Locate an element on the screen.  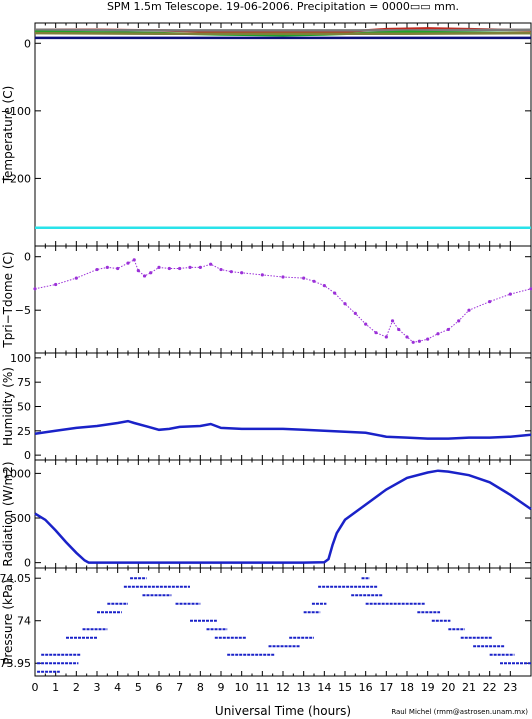
x-tick-label: 22 is located at coordinates (490, 687).